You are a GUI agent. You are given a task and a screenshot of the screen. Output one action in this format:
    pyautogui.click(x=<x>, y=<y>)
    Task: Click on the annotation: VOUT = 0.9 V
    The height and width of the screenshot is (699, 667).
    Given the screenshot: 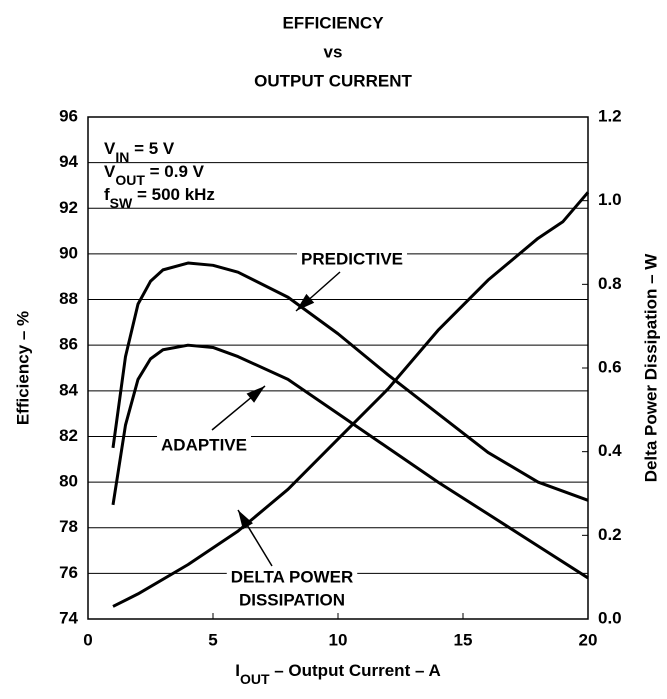 What is the action you would take?
    pyautogui.click(x=154, y=175)
    